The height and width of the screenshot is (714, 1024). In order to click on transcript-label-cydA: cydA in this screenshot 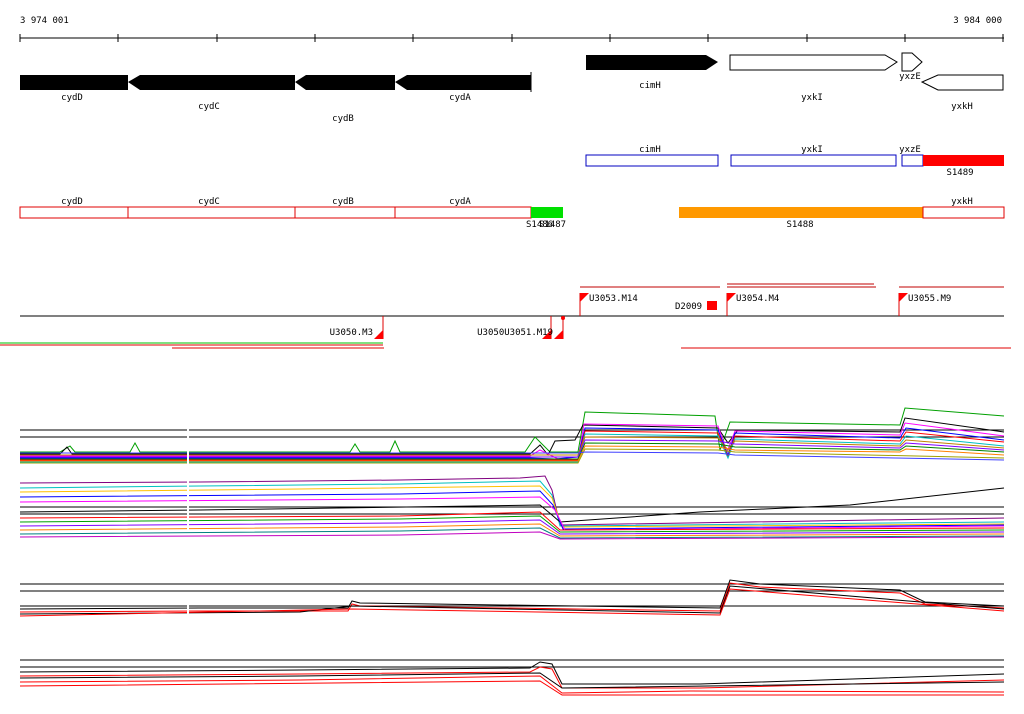, I will do `click(460, 202)`.